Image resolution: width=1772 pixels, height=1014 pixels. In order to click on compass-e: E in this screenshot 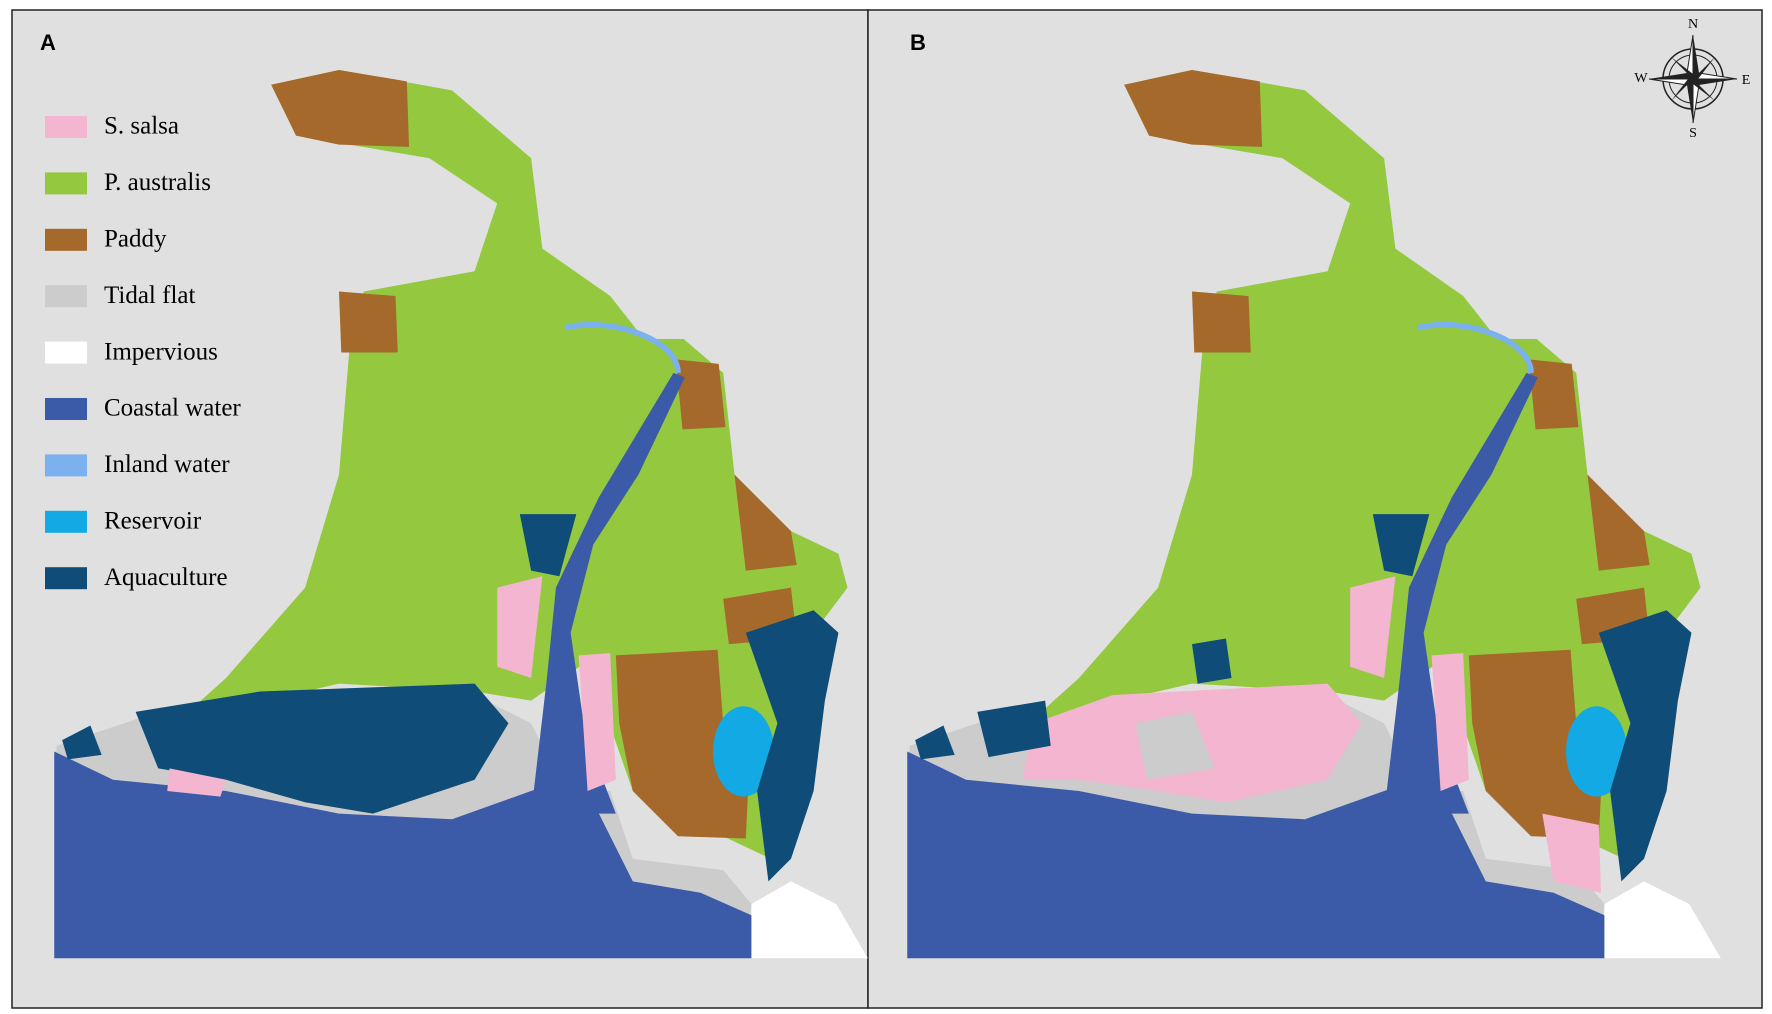, I will do `click(1746, 80)`.